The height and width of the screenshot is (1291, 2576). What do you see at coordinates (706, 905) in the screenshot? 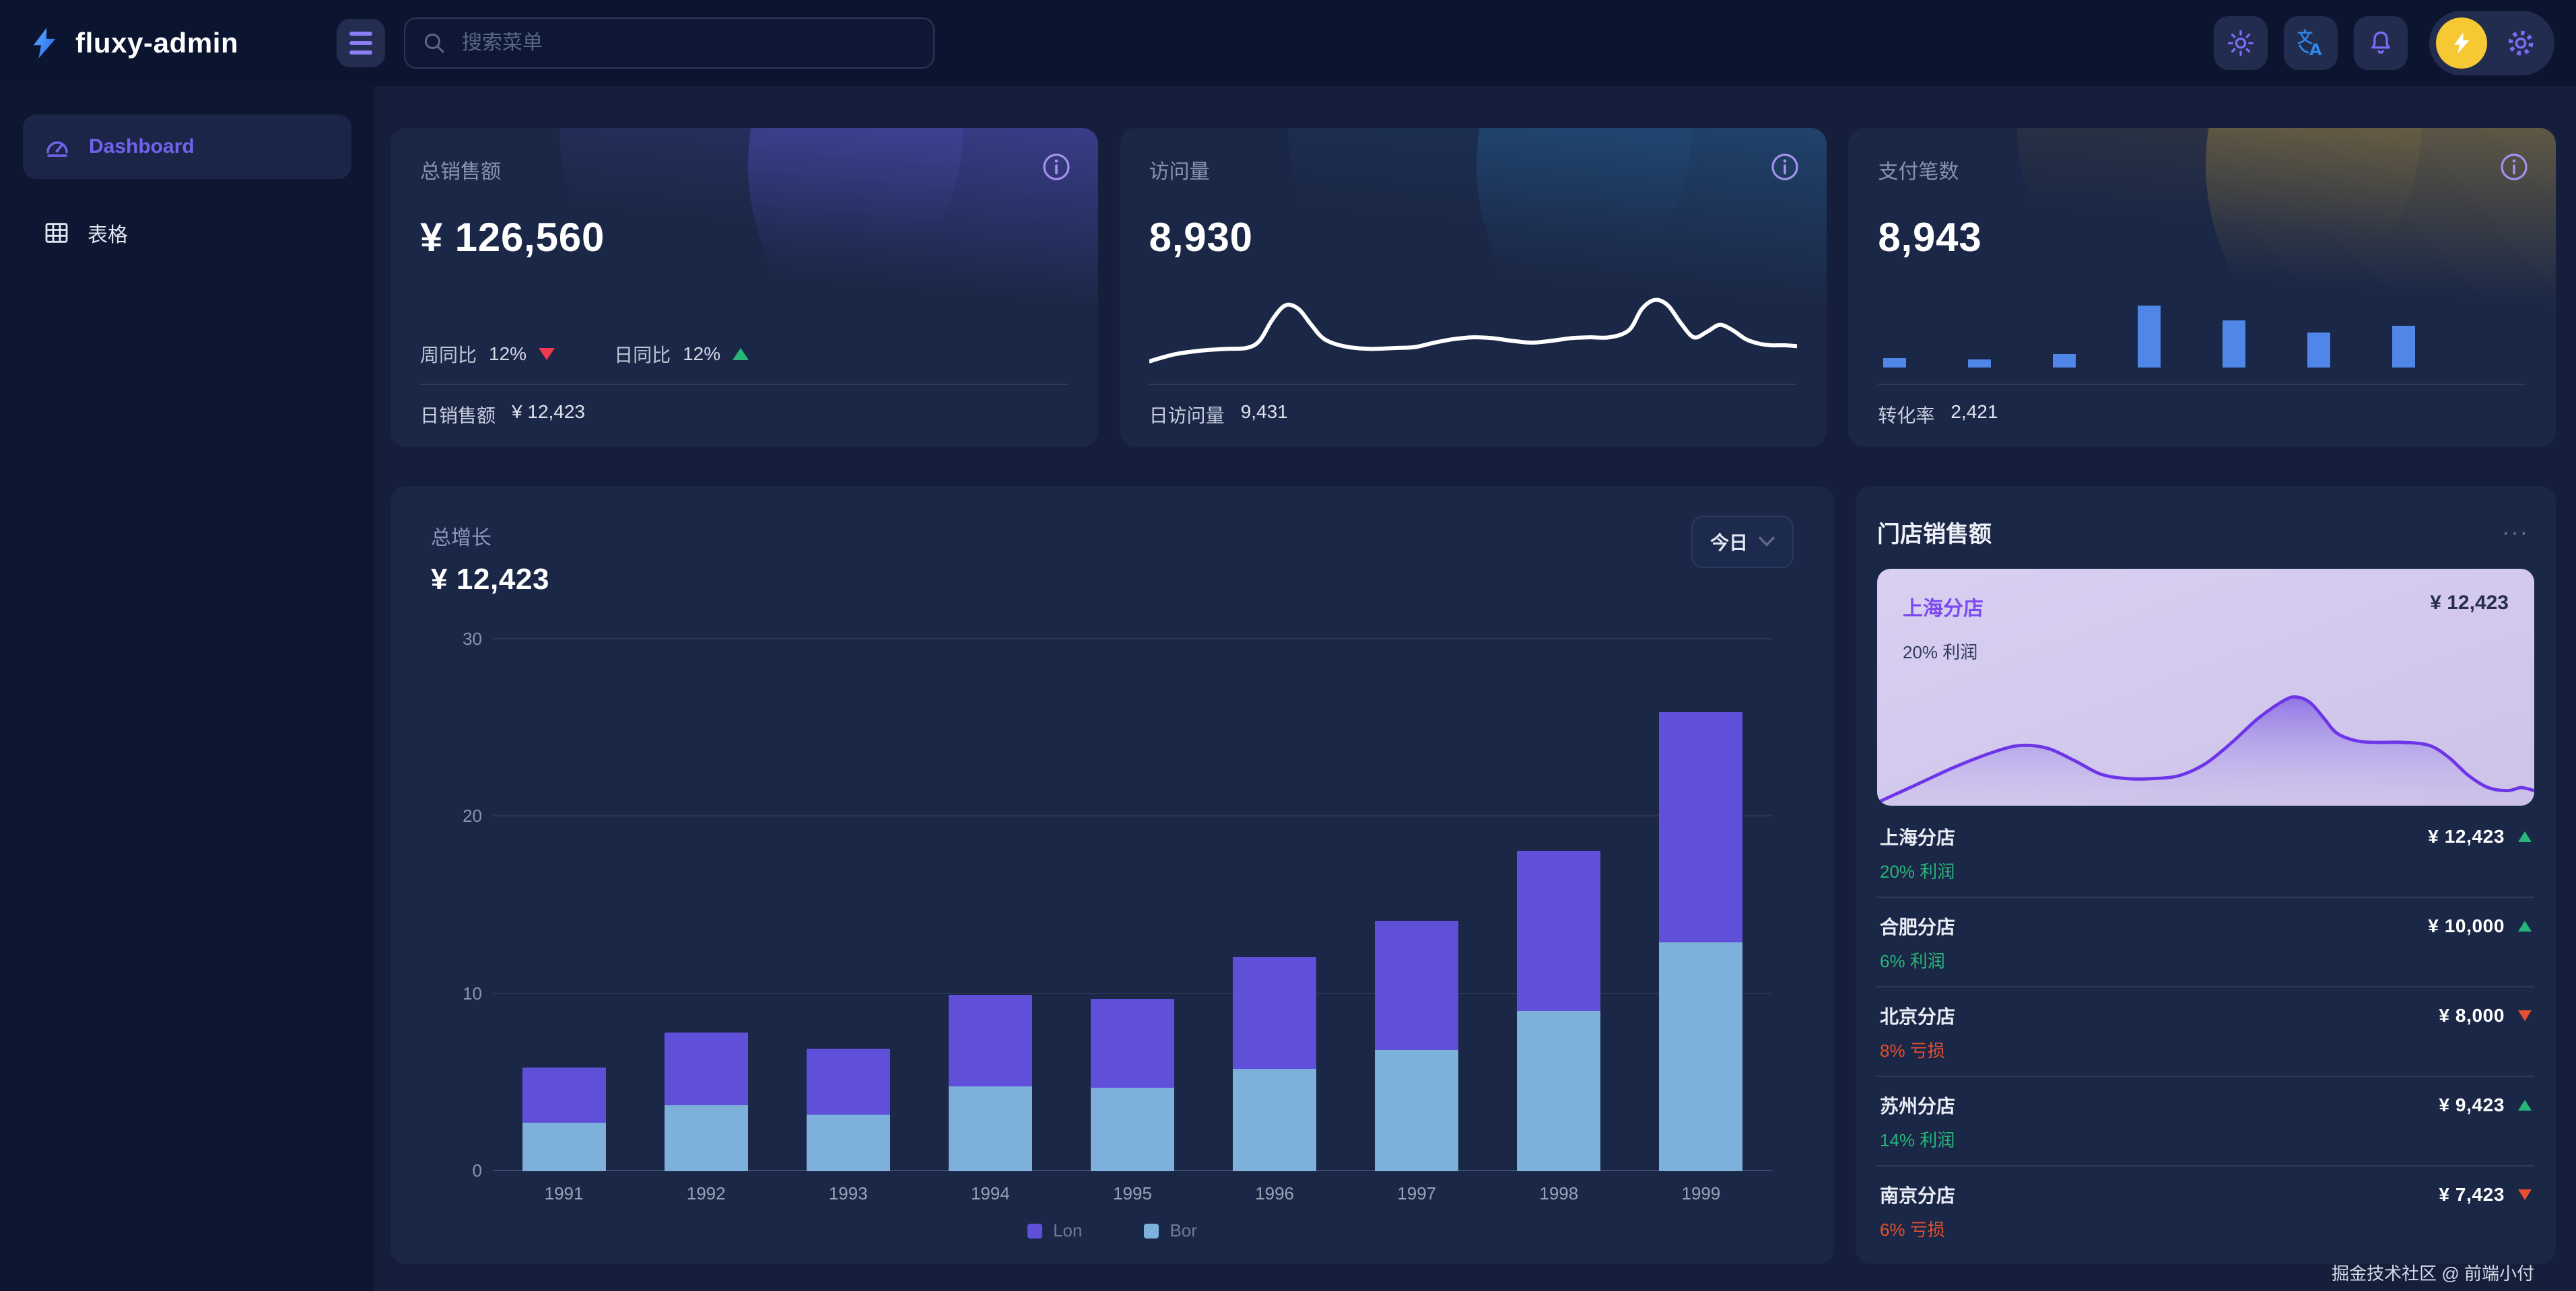
I see `bar-group-1992` at bounding box center [706, 905].